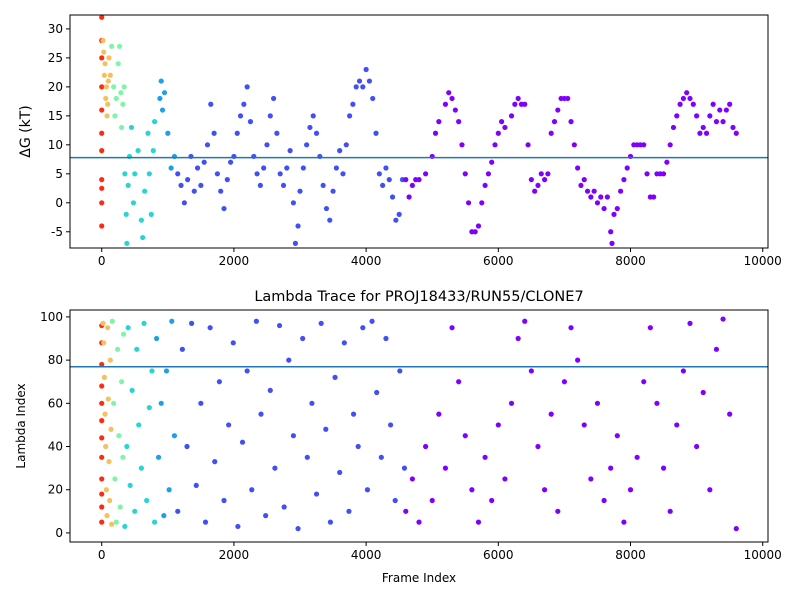 The height and width of the screenshot is (604, 800). Describe the element at coordinates (55, 403) in the screenshot. I see `y-tick-label: 60` at that location.